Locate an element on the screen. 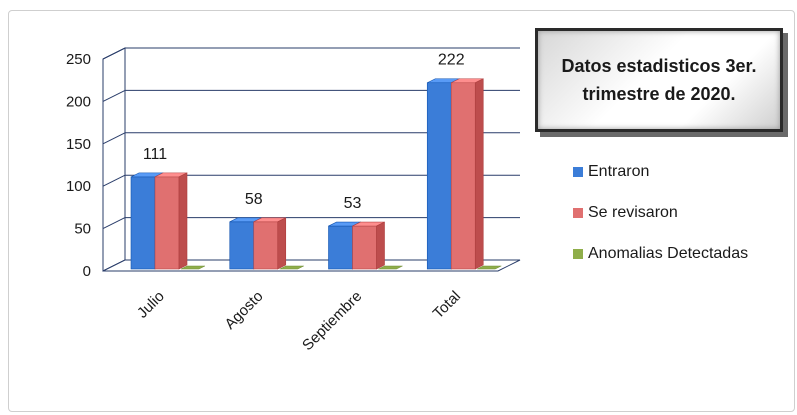  y-tick-label: 150 is located at coordinates (78, 144).